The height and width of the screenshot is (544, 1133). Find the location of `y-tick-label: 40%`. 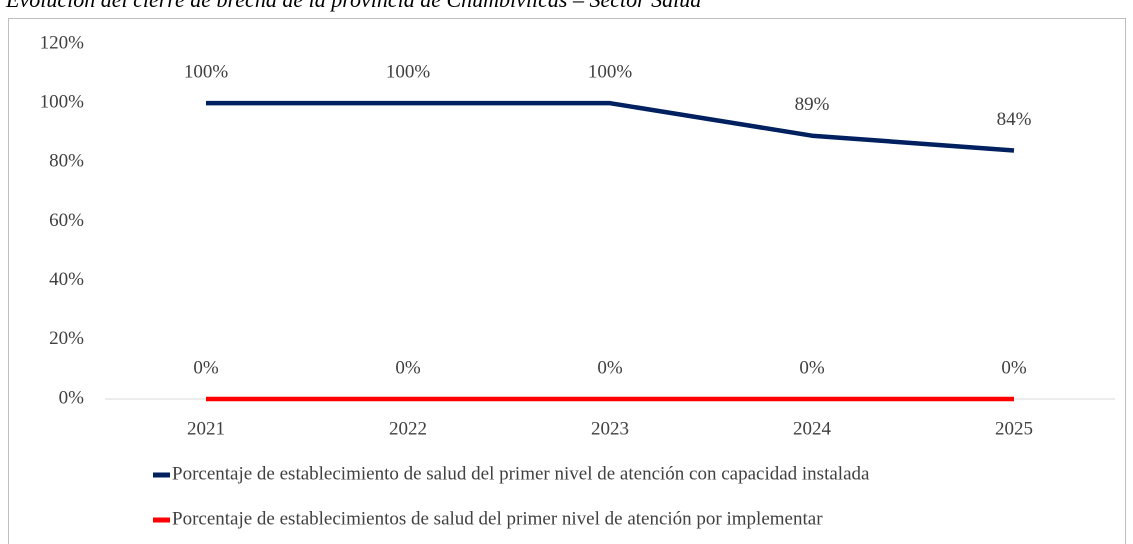

y-tick-label: 40% is located at coordinates (66, 279).